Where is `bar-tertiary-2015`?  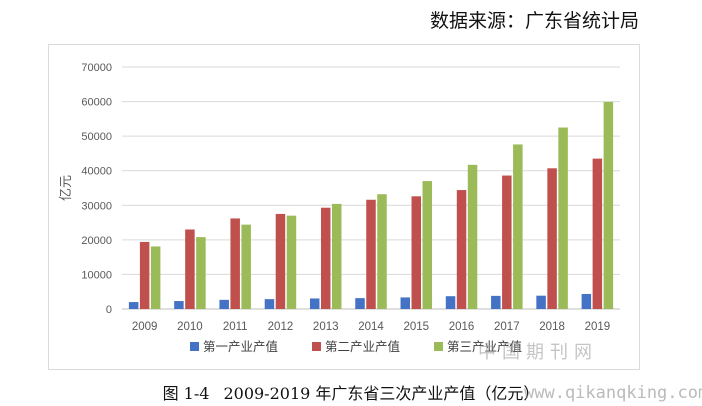 bar-tertiary-2015 is located at coordinates (427, 245).